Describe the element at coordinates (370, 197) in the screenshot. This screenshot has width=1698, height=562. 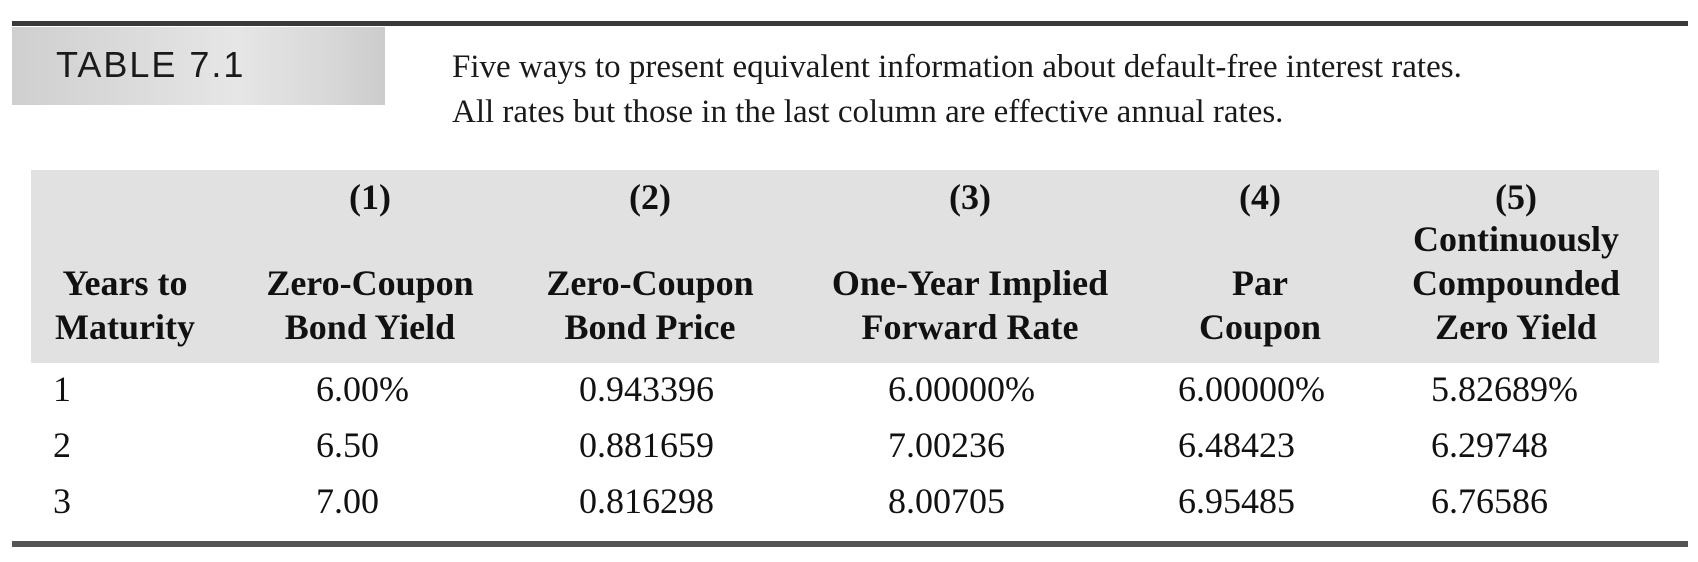
I see `column-number-1: (1)` at that location.